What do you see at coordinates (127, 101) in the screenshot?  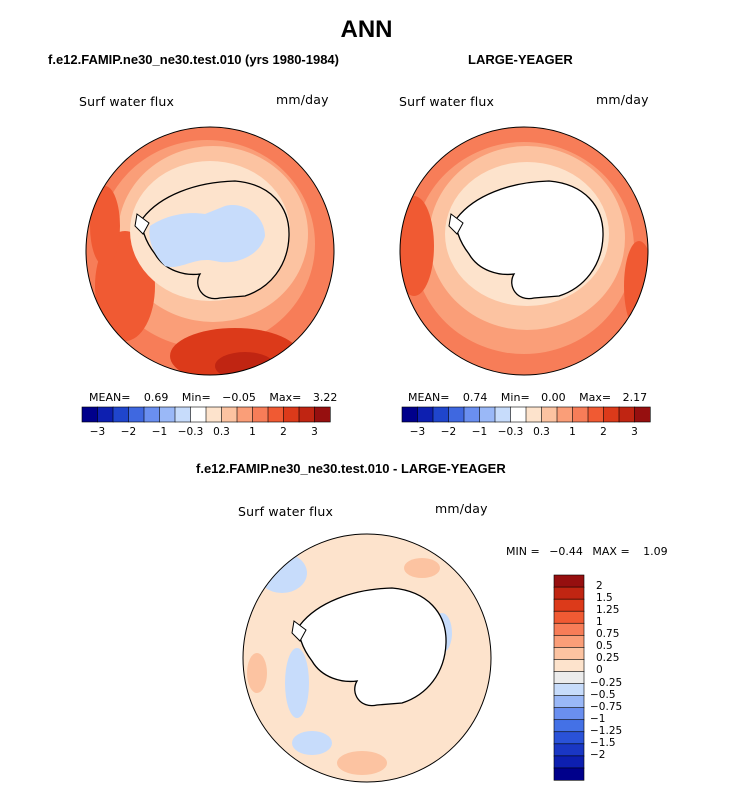 I see `variable-label-test: Surf water flux` at bounding box center [127, 101].